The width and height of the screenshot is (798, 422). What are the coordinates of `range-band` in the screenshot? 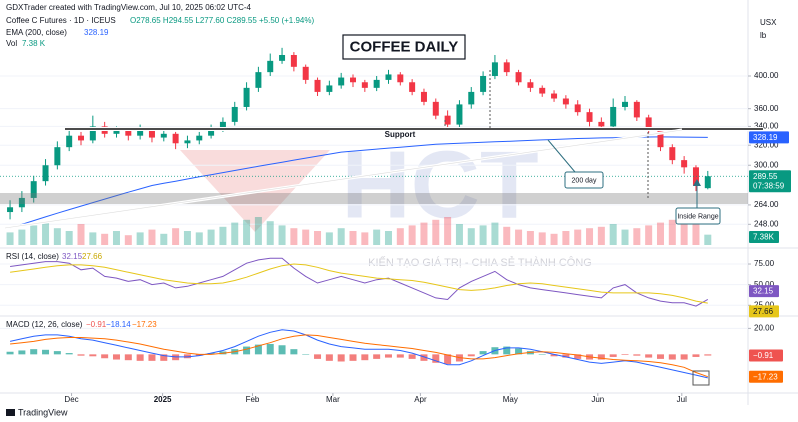 It's located at (374, 198).